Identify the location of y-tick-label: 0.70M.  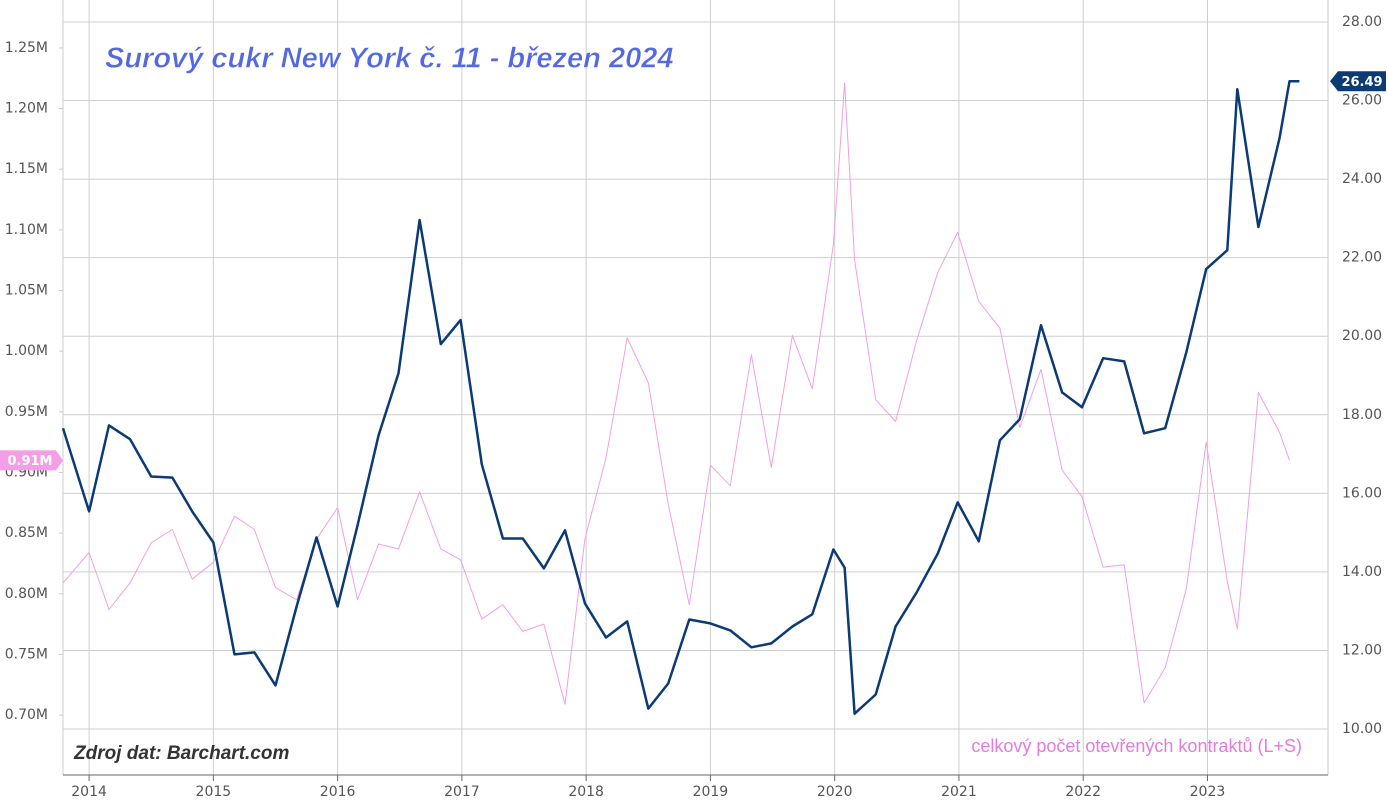
(26, 715).